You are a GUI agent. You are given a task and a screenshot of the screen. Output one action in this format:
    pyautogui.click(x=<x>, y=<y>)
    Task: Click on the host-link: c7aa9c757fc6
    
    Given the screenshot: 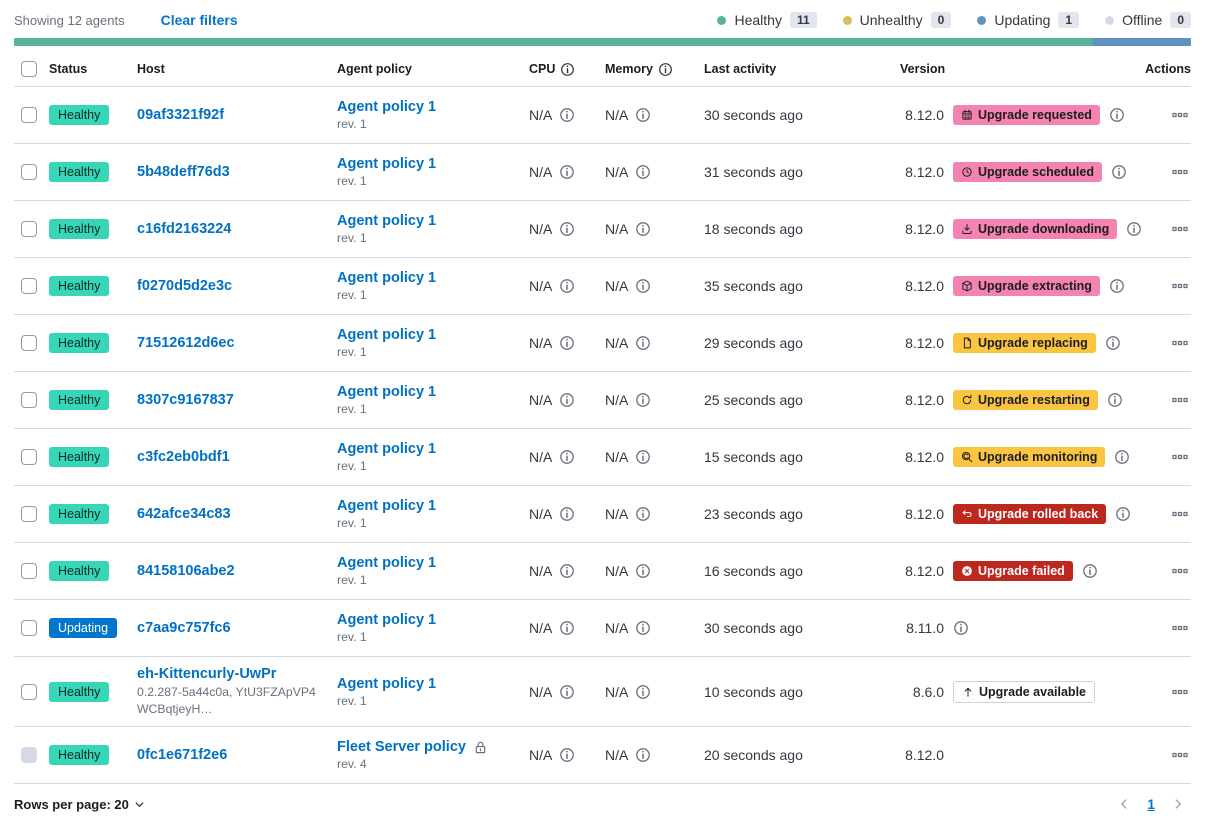 What is the action you would take?
    pyautogui.click(x=184, y=628)
    